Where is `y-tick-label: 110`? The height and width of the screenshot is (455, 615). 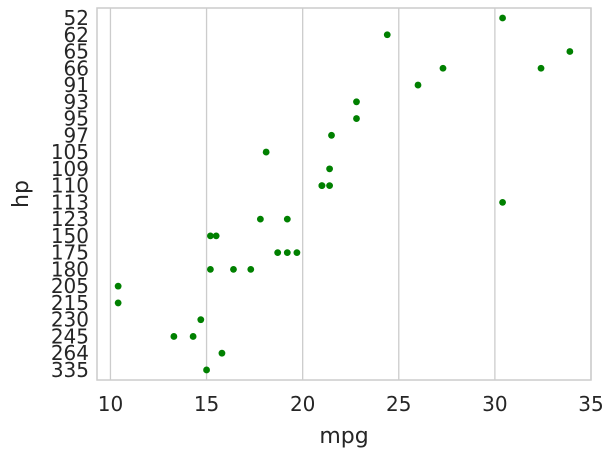
y-tick-label: 110 is located at coordinates (70, 186).